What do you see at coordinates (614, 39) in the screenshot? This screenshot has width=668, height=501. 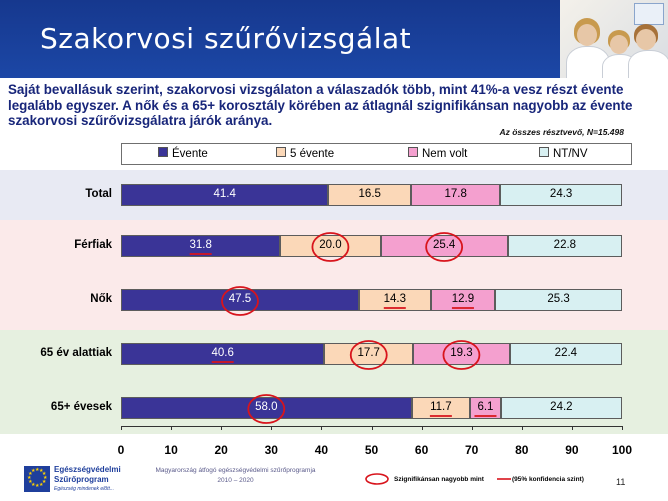 I see `family-photo` at bounding box center [614, 39].